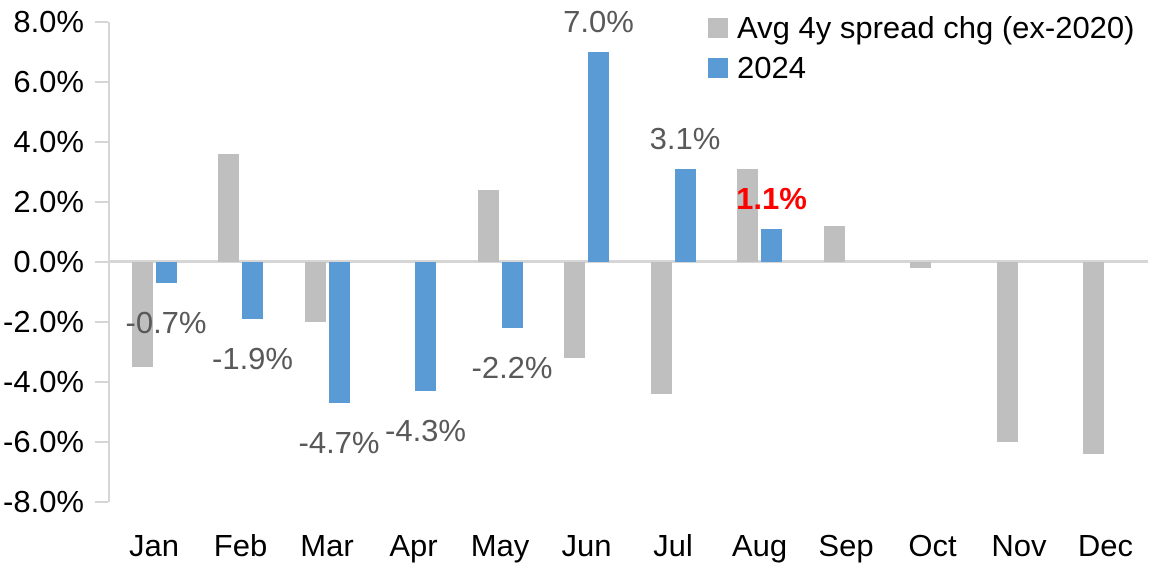 The image size is (1152, 570). I want to click on data-label-mar: -4.7%, so click(339, 442).